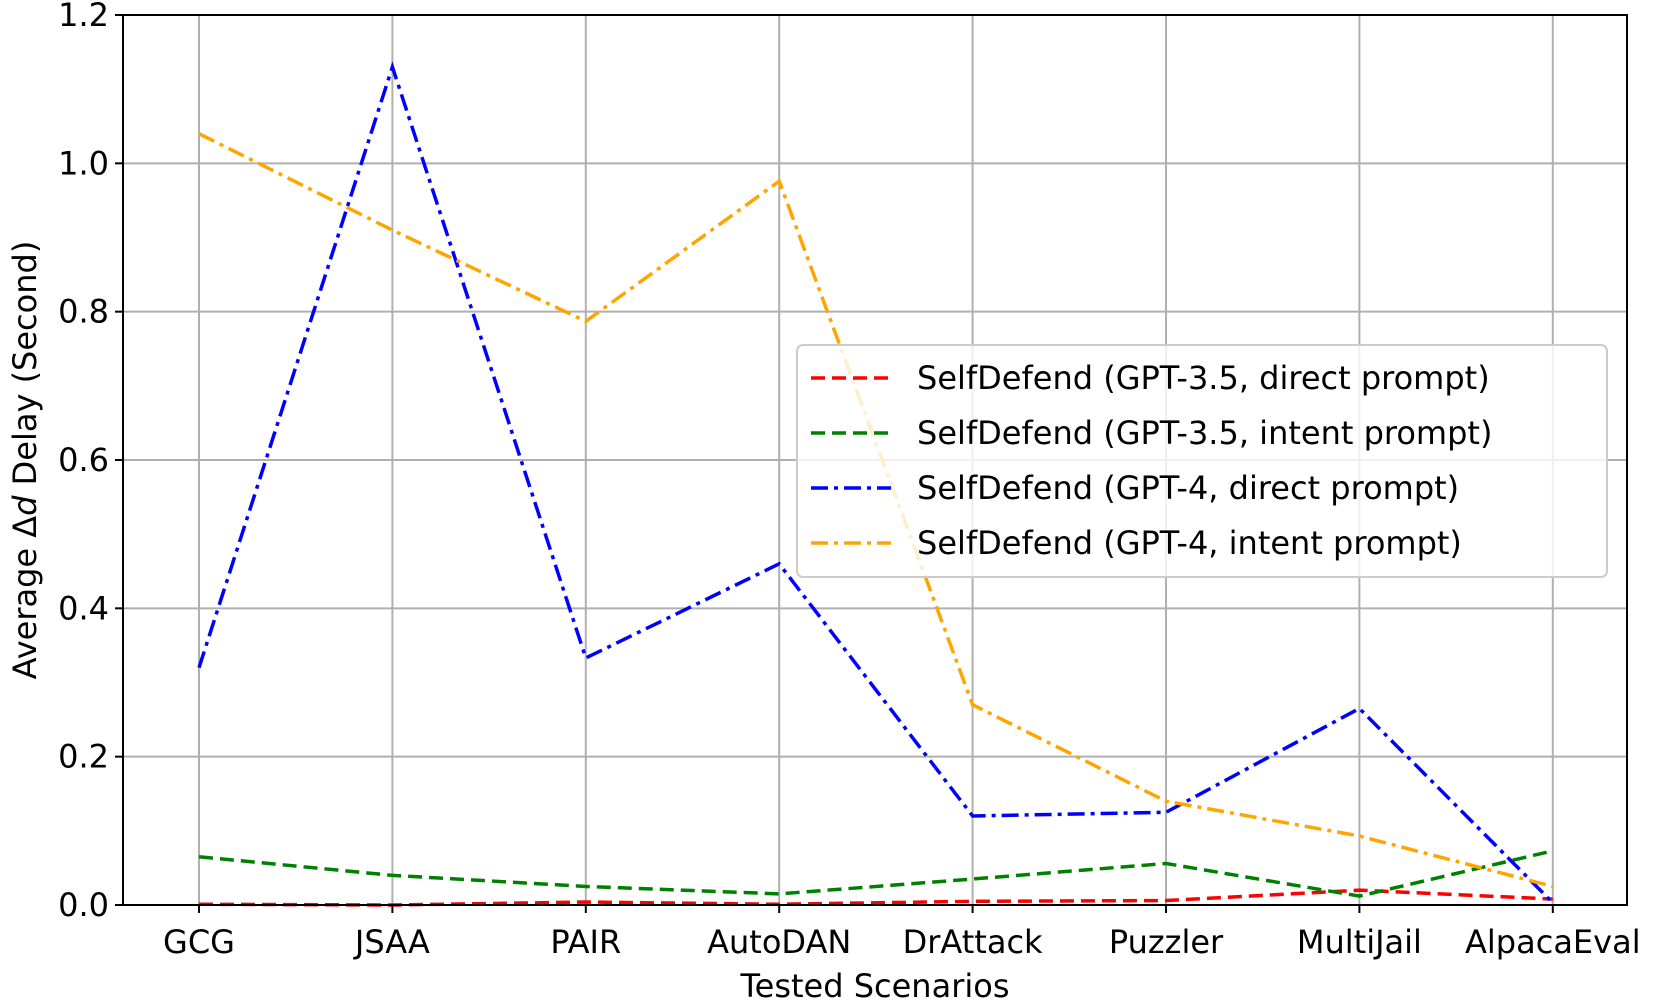 This screenshot has height=1003, width=1661. What do you see at coordinates (1359, 942) in the screenshot?
I see `x-tick-label: MultiJail` at bounding box center [1359, 942].